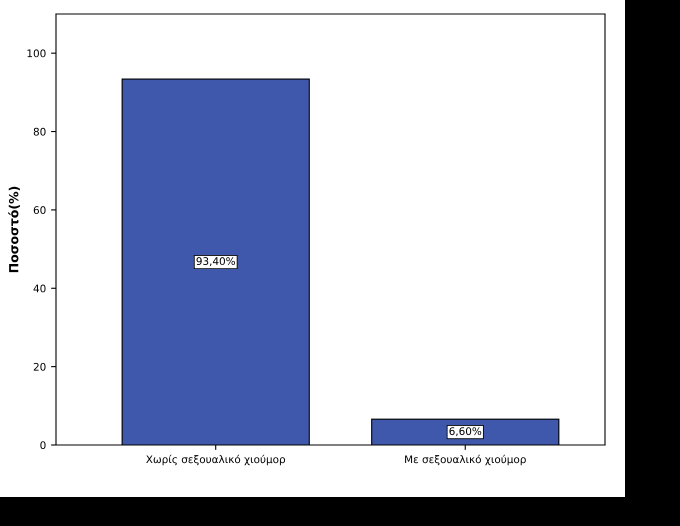 The height and width of the screenshot is (526, 680). What do you see at coordinates (216, 460) in the screenshot?
I see `x-tick-label: Χωρίς σεξουαλικό χιούμορ` at bounding box center [216, 460].